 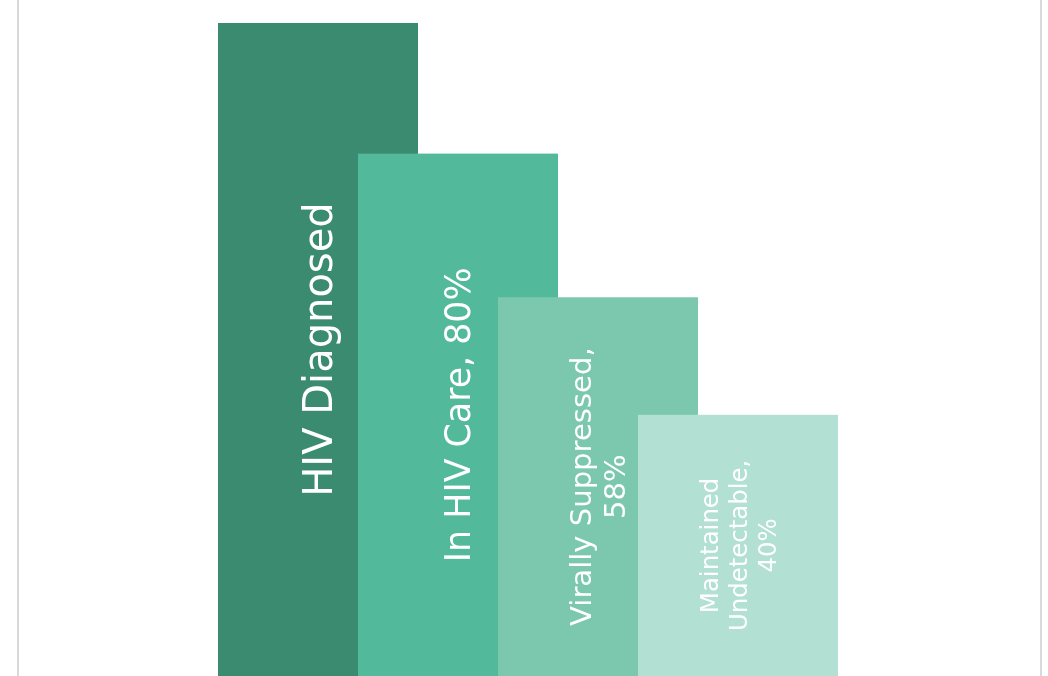 What do you see at coordinates (598, 486) in the screenshot?
I see `x-tick-label: Virally Suppressed, 58%` at bounding box center [598, 486].